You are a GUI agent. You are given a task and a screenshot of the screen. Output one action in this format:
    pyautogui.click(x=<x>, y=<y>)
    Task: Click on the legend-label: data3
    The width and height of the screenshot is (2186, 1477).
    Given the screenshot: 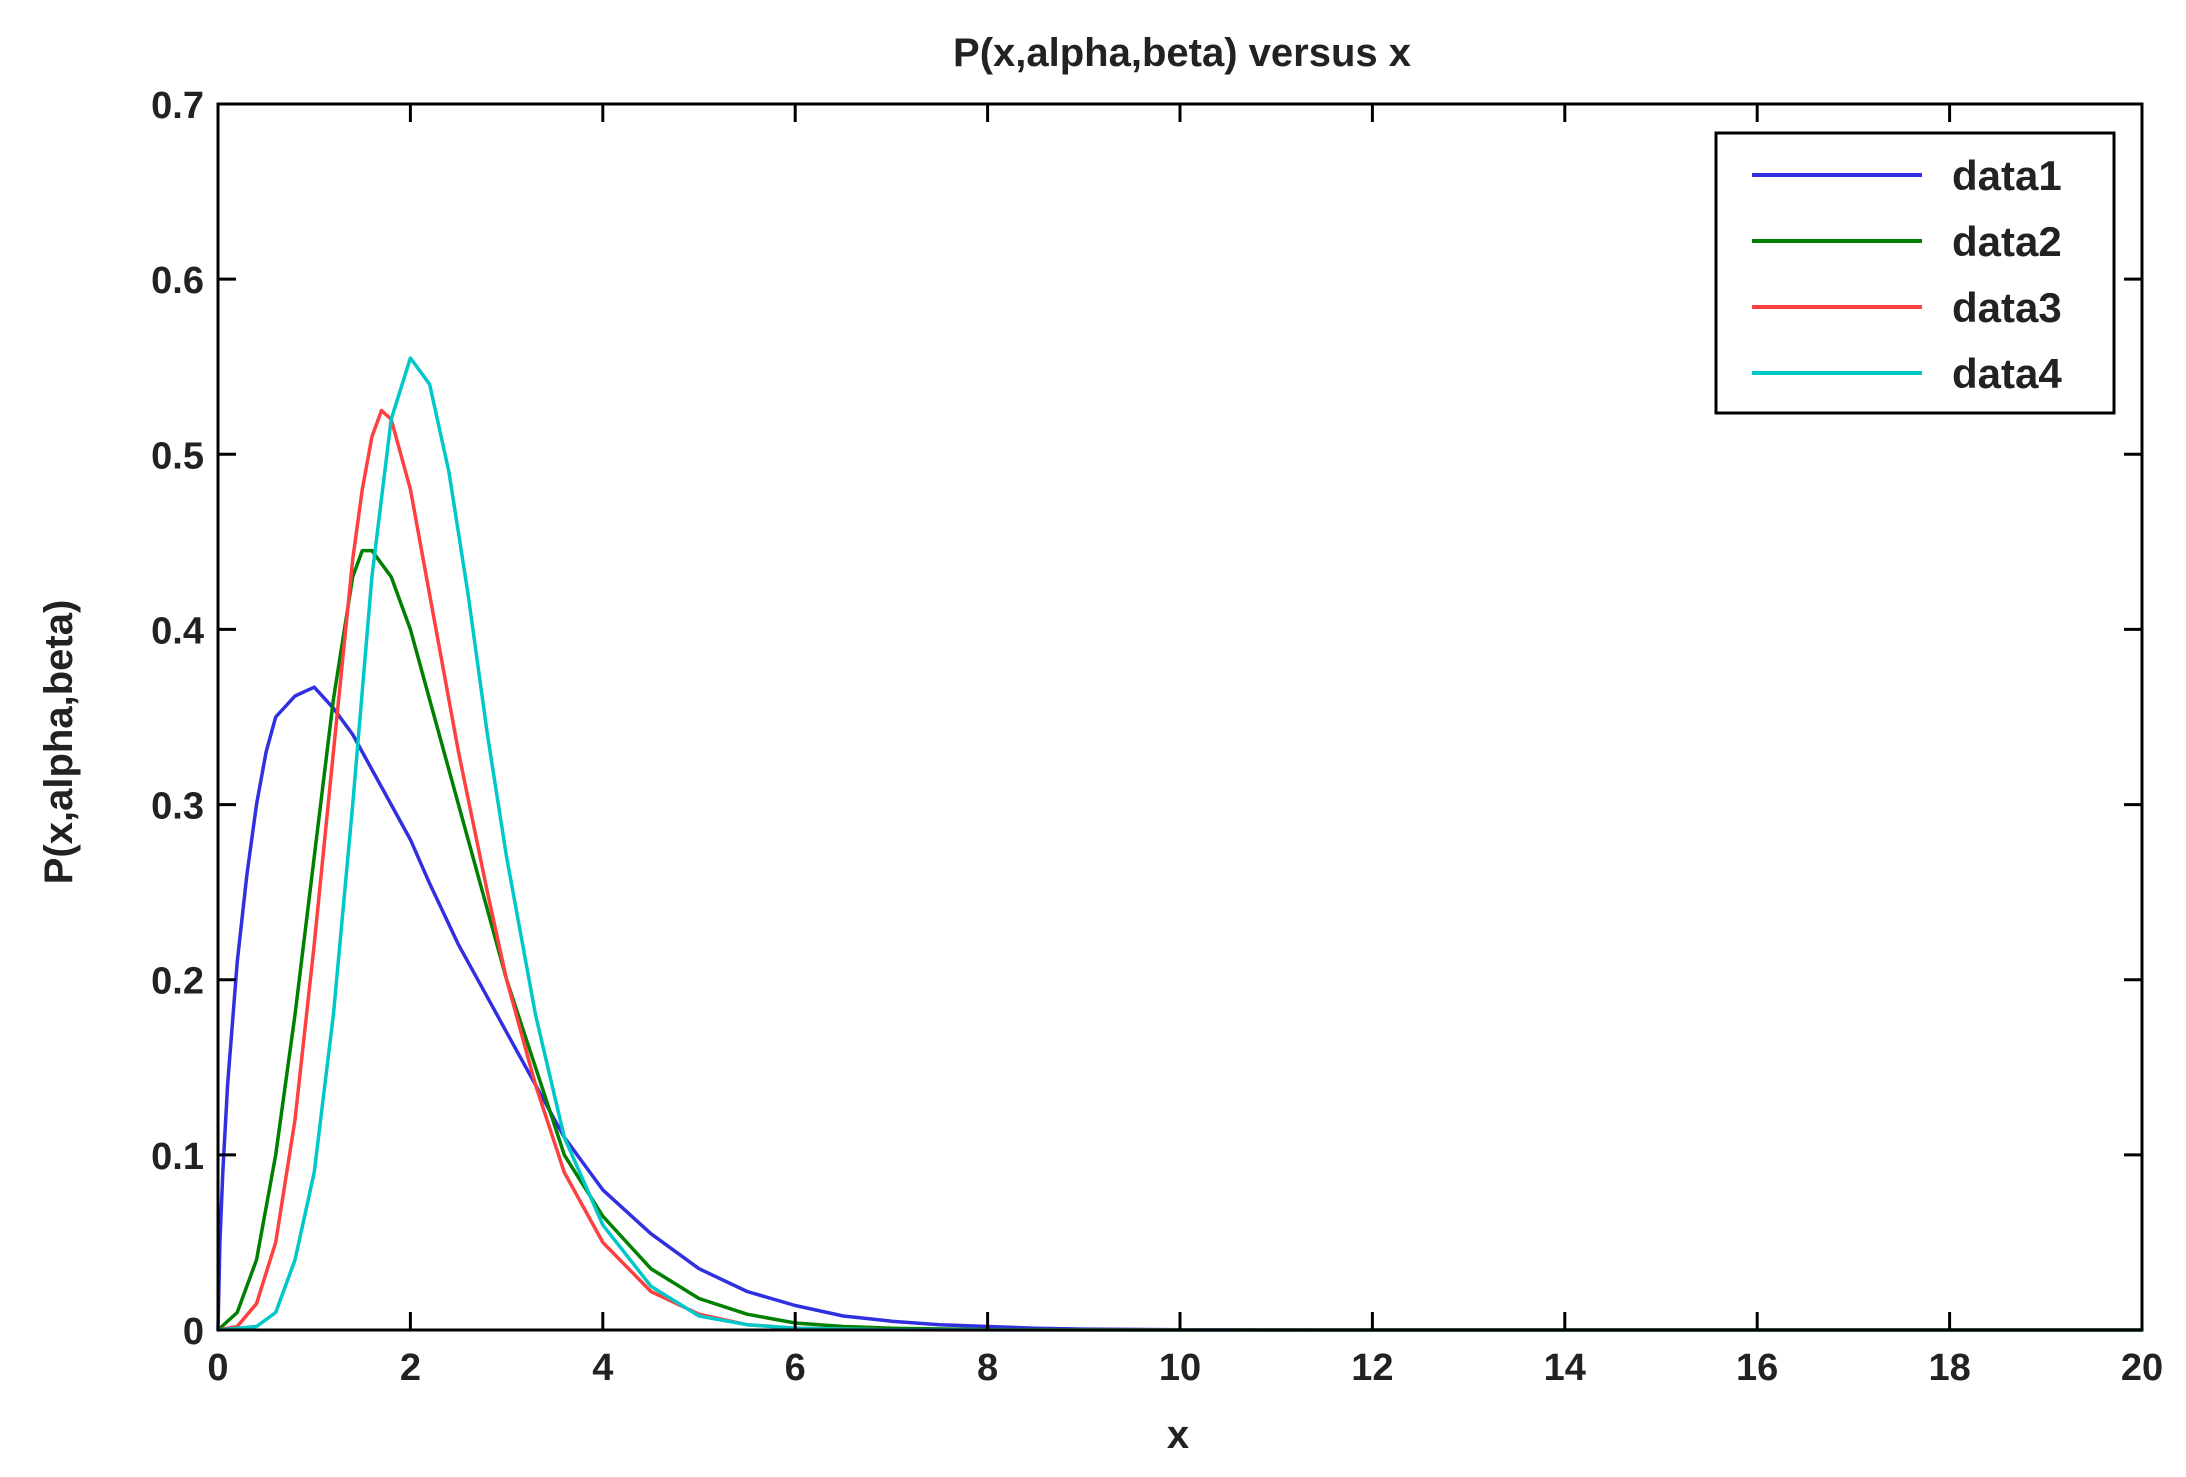 What is the action you would take?
    pyautogui.click(x=2007, y=307)
    